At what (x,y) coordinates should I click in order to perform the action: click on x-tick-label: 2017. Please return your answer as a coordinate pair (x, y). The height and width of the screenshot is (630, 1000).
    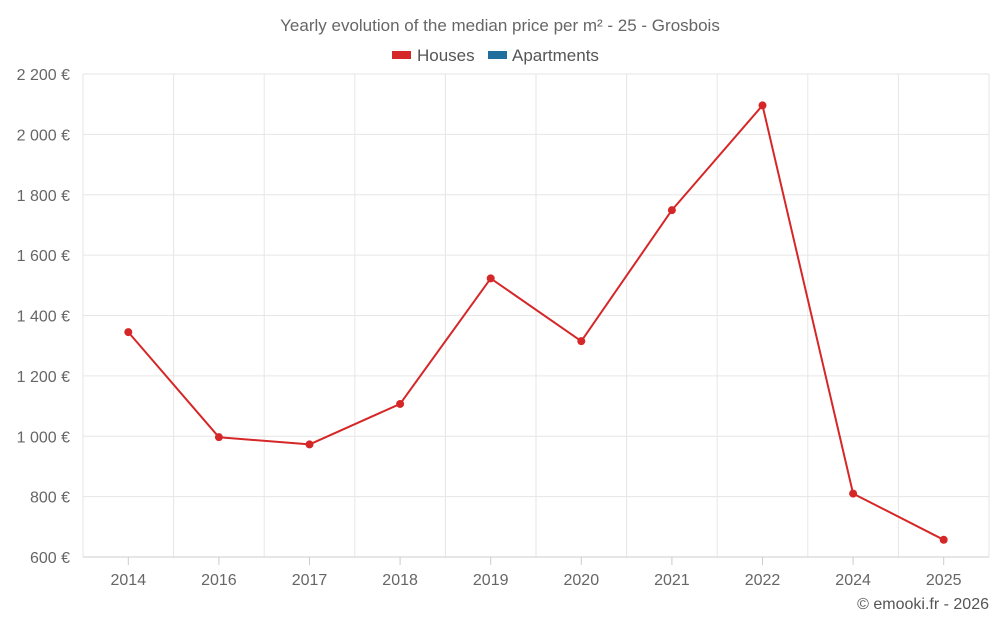
    Looking at the image, I should click on (310, 580).